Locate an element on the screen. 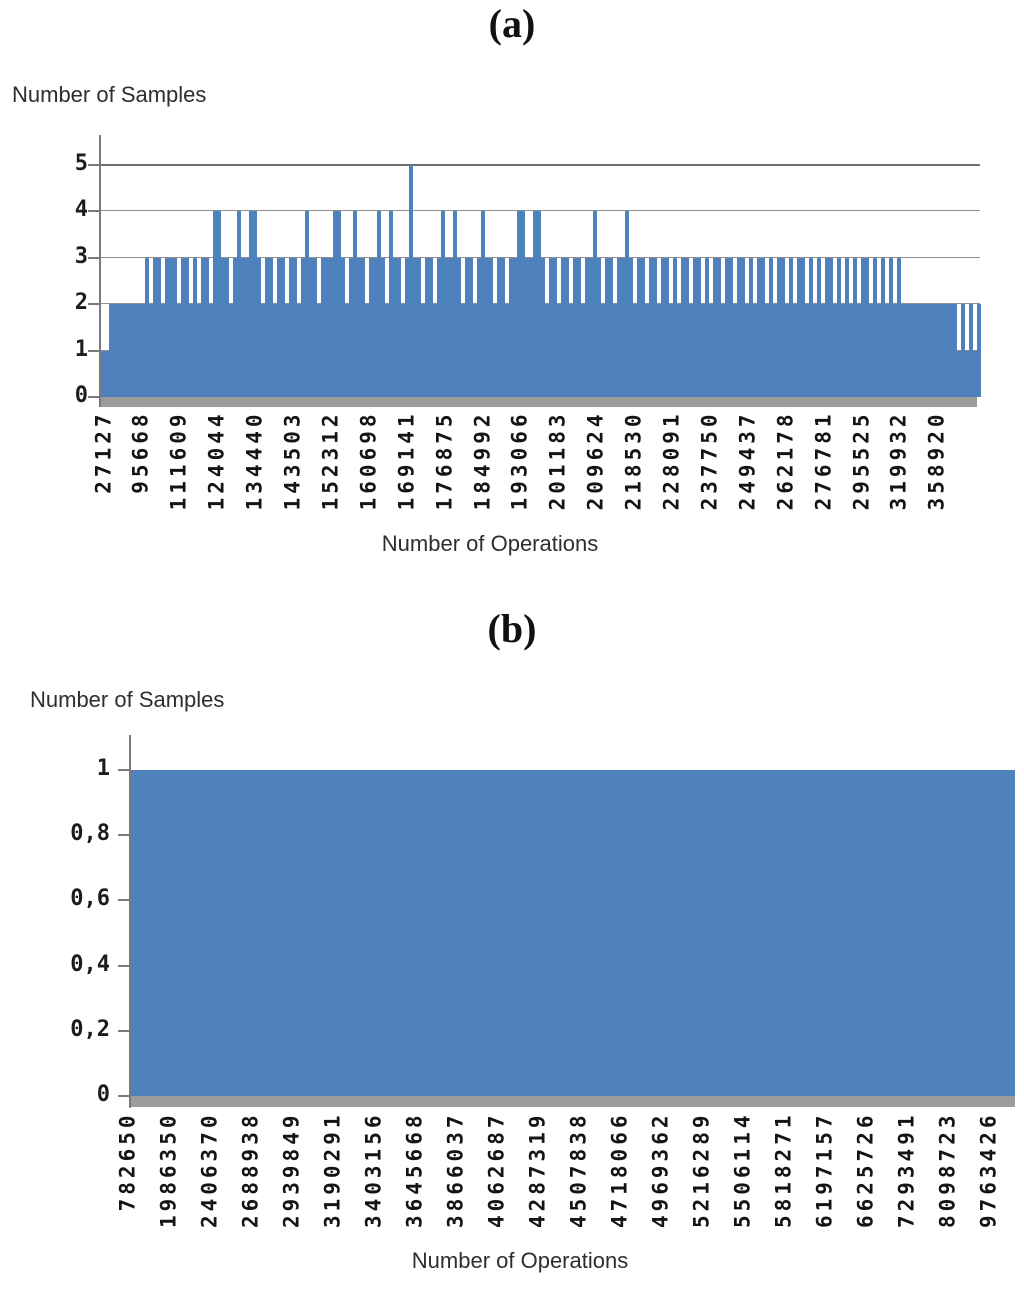  y-tick-label: 0 is located at coordinates (103, 1094).